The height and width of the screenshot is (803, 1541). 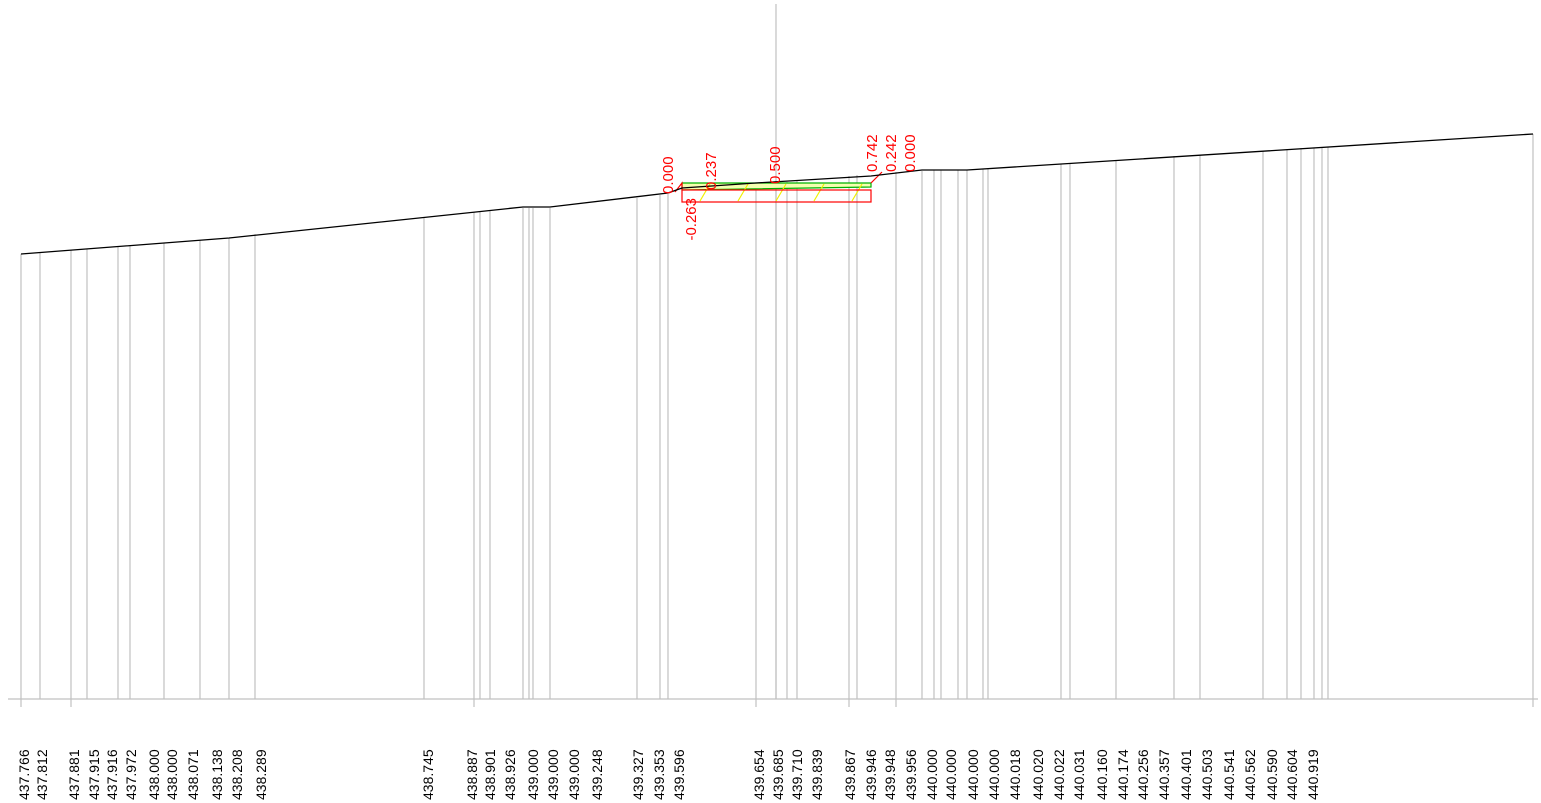 I want to click on elevation-label: 440.020, so click(x=1038, y=774).